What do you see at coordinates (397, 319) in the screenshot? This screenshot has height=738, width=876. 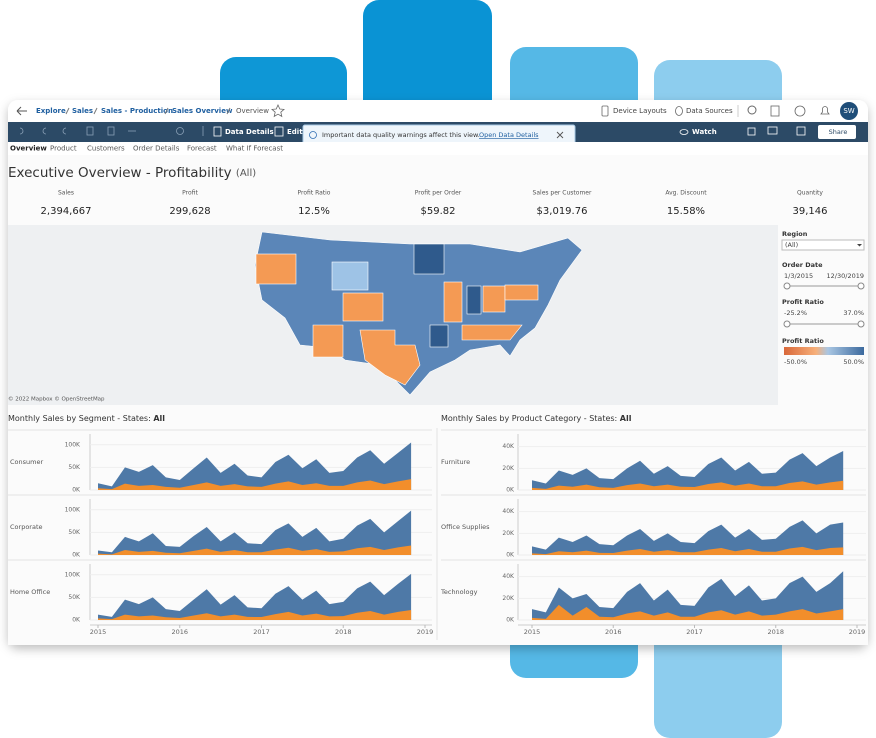 I see `map-regions` at bounding box center [397, 319].